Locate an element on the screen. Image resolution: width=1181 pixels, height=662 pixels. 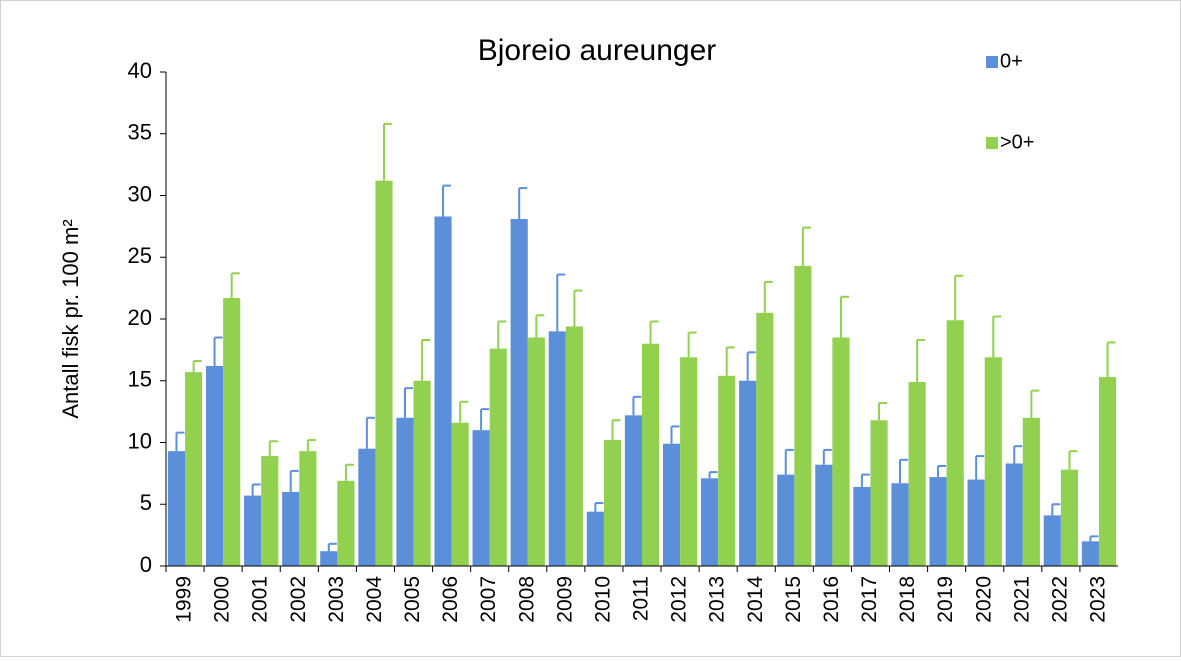
x-tick-label: 2003 is located at coordinates (336, 599).